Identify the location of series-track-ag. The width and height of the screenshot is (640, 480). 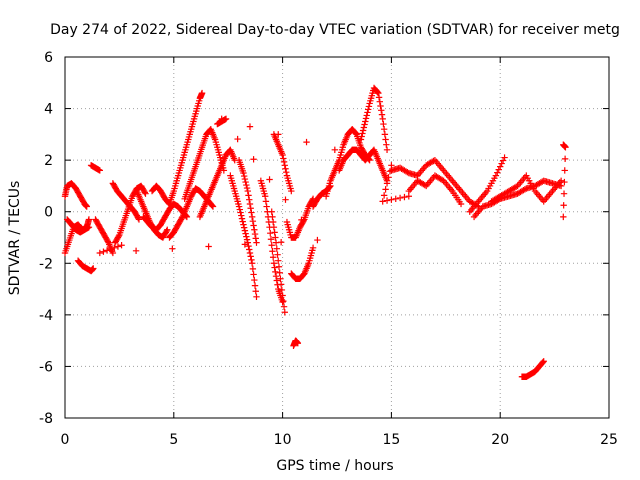
(532, 369).